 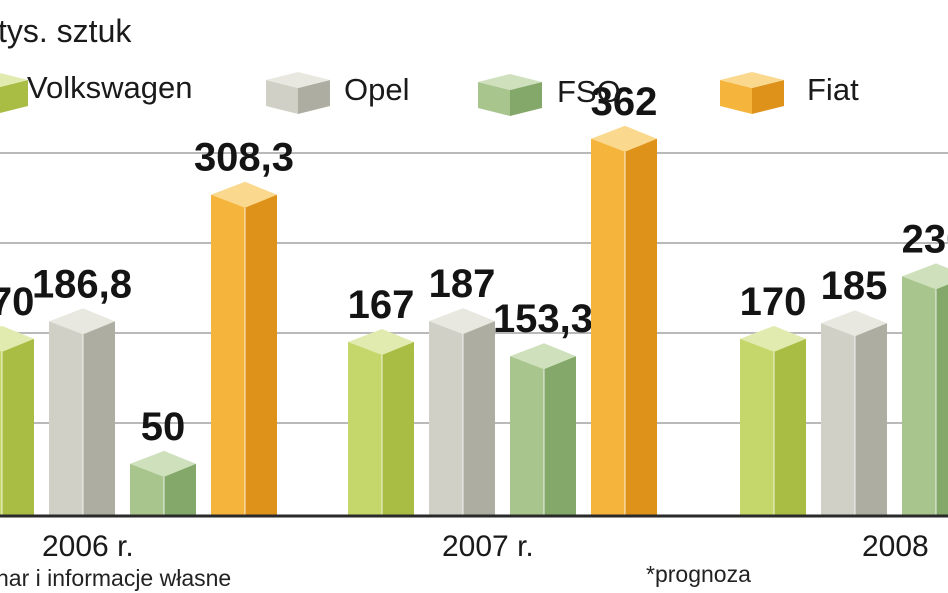 I want to click on legend-label-opel: Opel, so click(x=377, y=89).